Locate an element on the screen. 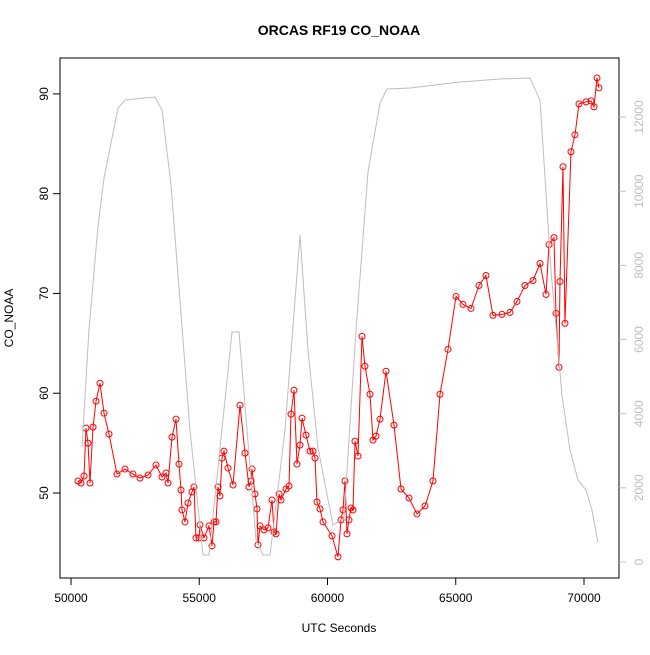  x-axis-label: UTC Seconds is located at coordinates (339, 628).